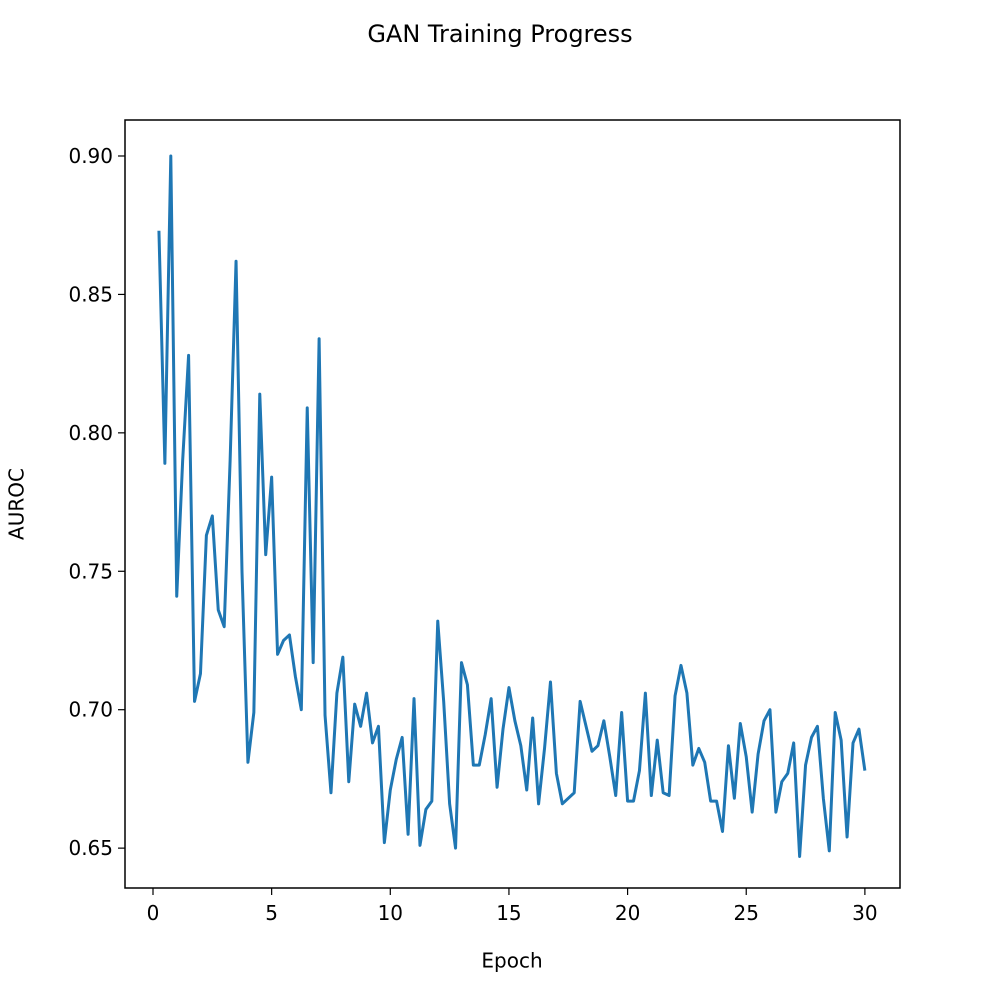 This screenshot has height=1000, width=1000. Describe the element at coordinates (499, 34) in the screenshot. I see `chart-title: GAN Training Progress` at that location.